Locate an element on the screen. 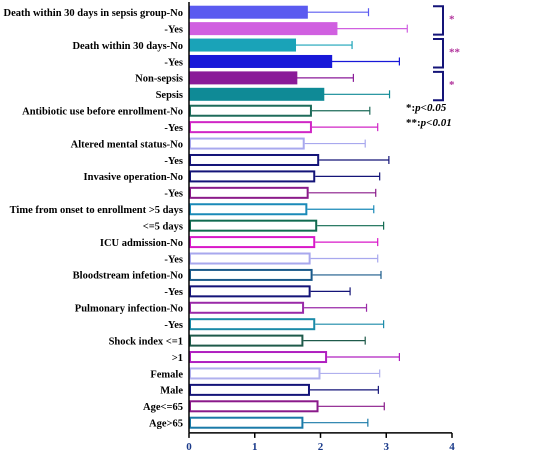 The width and height of the screenshot is (550, 456). category-label: <=5 days is located at coordinates (163, 226).